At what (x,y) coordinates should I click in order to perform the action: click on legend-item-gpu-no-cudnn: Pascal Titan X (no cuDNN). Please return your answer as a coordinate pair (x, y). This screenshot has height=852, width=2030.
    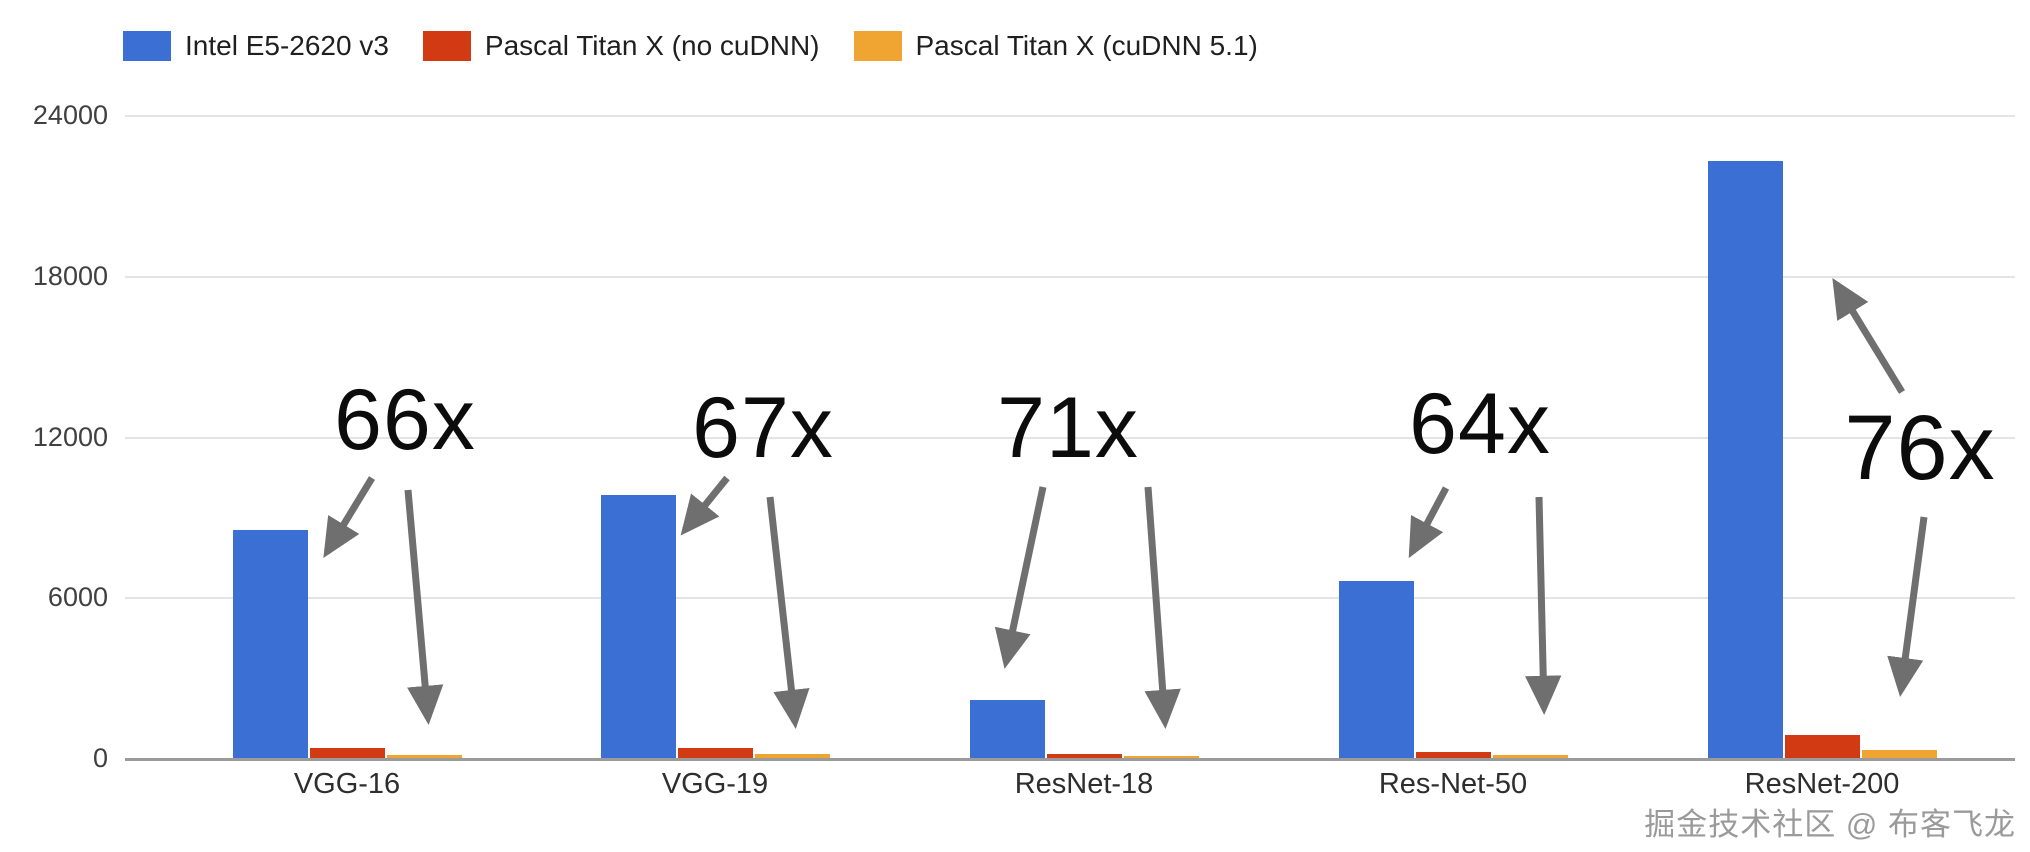
    Looking at the image, I should click on (621, 46).